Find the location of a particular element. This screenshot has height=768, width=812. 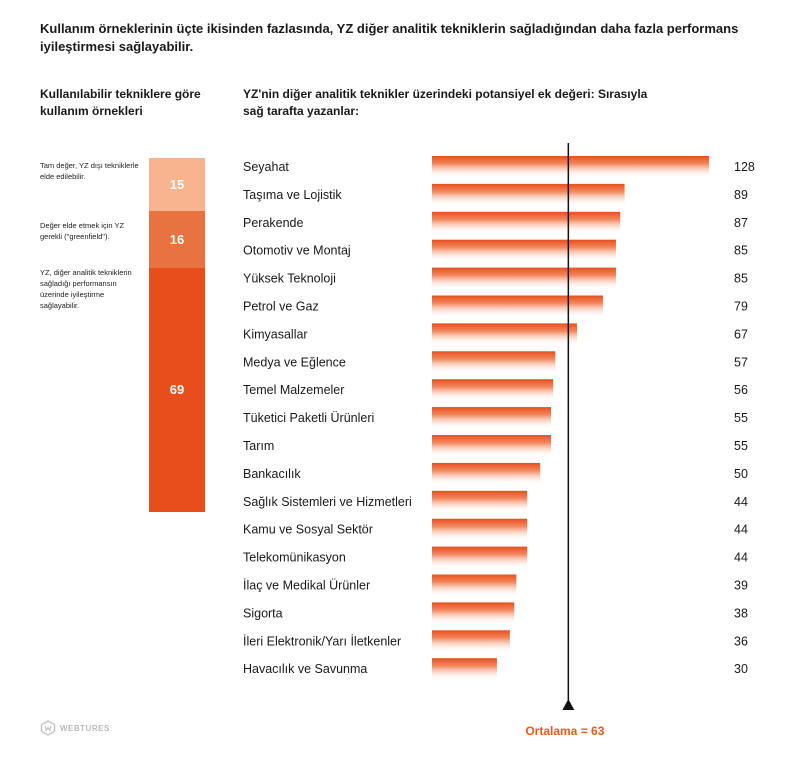

segment-value: 16 is located at coordinates (177, 239).